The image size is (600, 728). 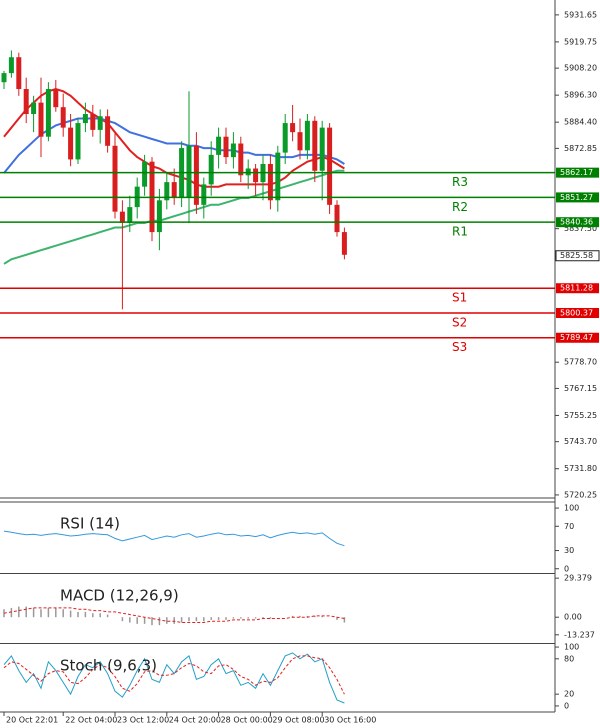 I want to click on price-box-label: 5851.27, so click(x=576, y=197).